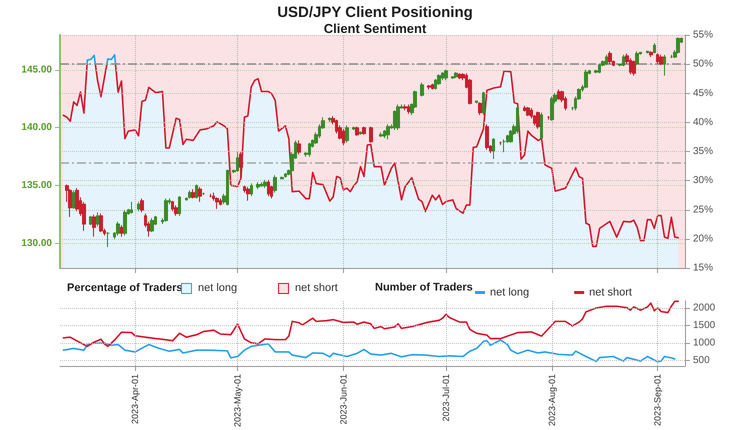  I want to click on y2-tick-label: 1000, so click(704, 343).